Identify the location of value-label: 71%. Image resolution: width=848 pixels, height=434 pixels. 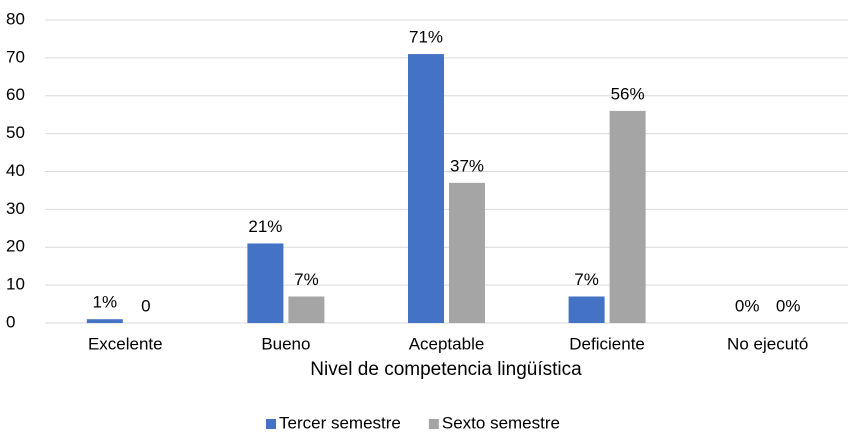
(426, 37).